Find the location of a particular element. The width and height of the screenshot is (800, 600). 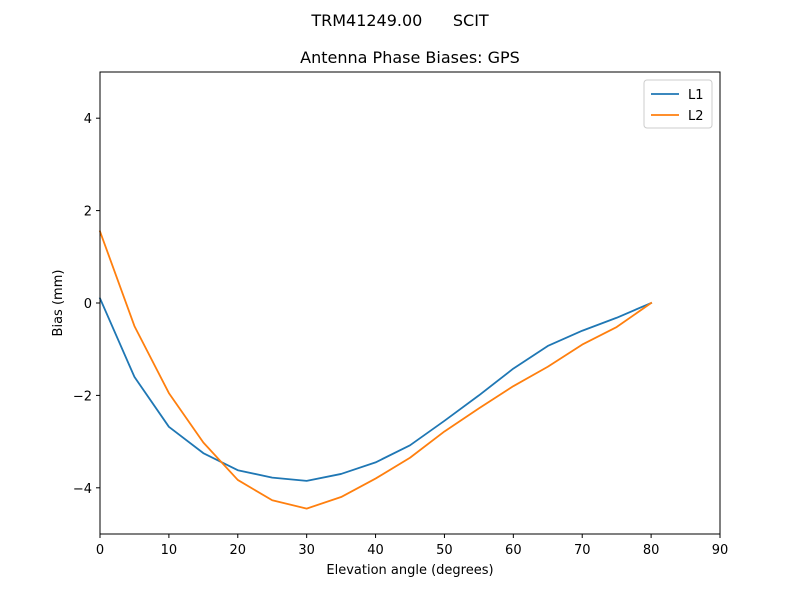

y-tick-label: 0 is located at coordinates (88, 304).